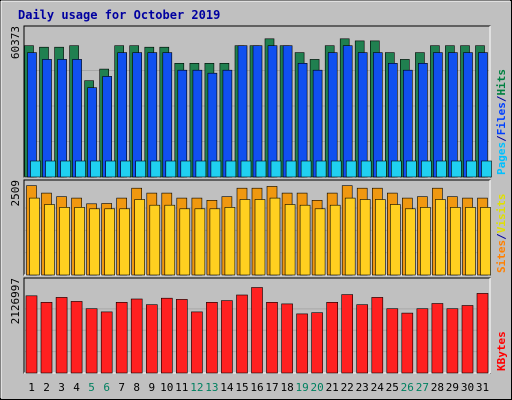  I want to click on x-tick-label: 9, so click(151, 387).